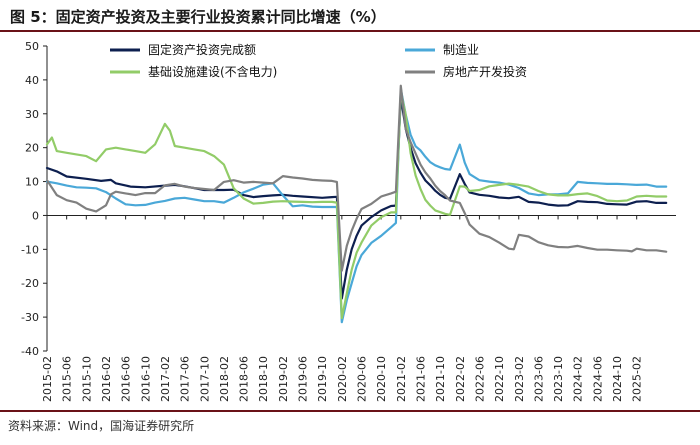  What do you see at coordinates (637, 379) in the screenshot?
I see `x-tick-label: 2025-02` at bounding box center [637, 379].